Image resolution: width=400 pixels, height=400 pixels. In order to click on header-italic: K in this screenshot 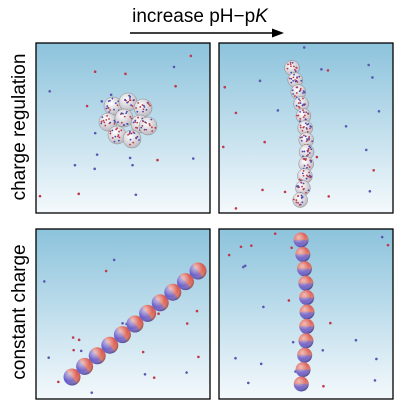, I will do `click(262, 16)`.